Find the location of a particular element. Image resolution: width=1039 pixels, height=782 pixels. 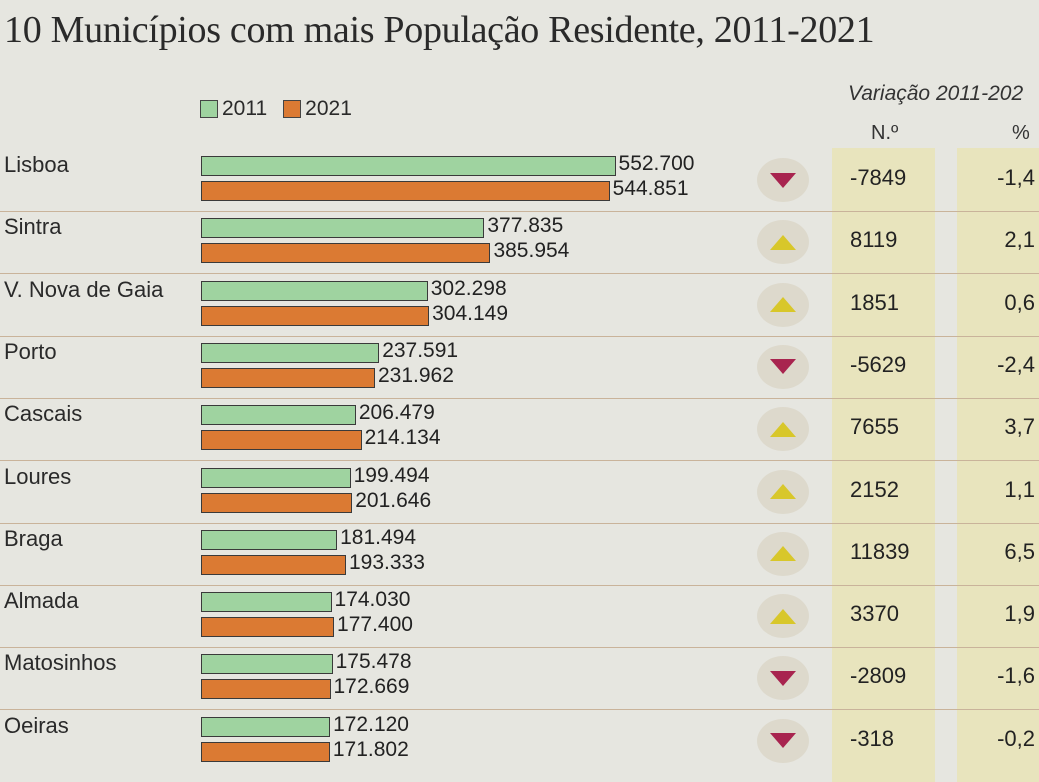

variation-n-value: -2809 is located at coordinates (878, 676).